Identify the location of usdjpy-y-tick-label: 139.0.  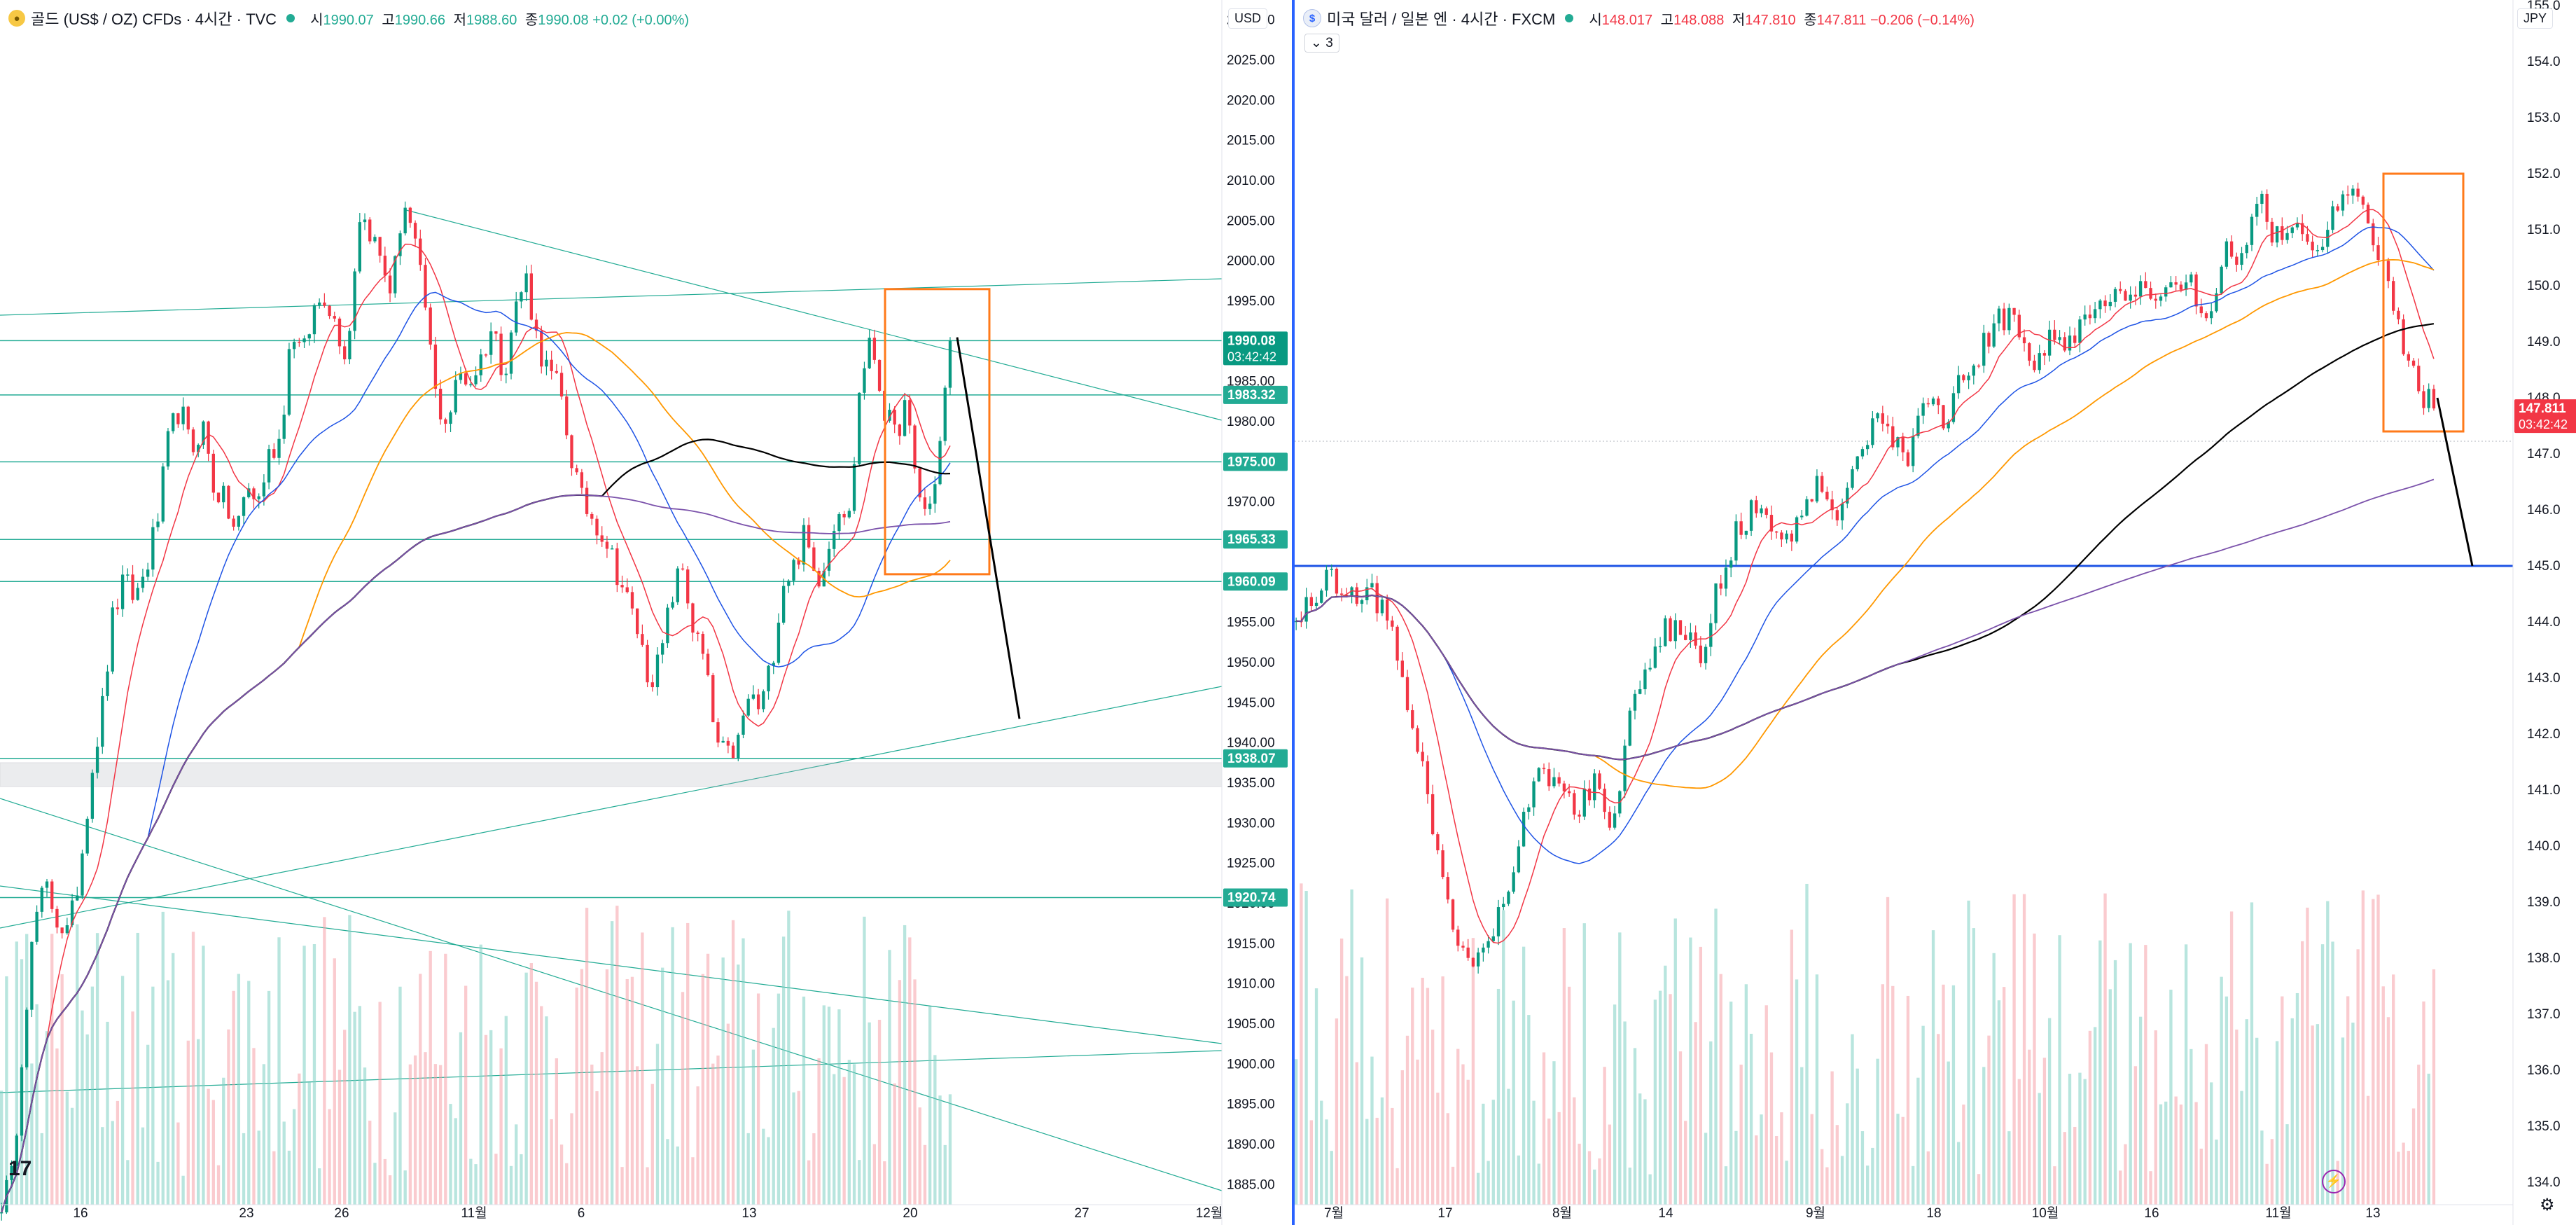
(2544, 902).